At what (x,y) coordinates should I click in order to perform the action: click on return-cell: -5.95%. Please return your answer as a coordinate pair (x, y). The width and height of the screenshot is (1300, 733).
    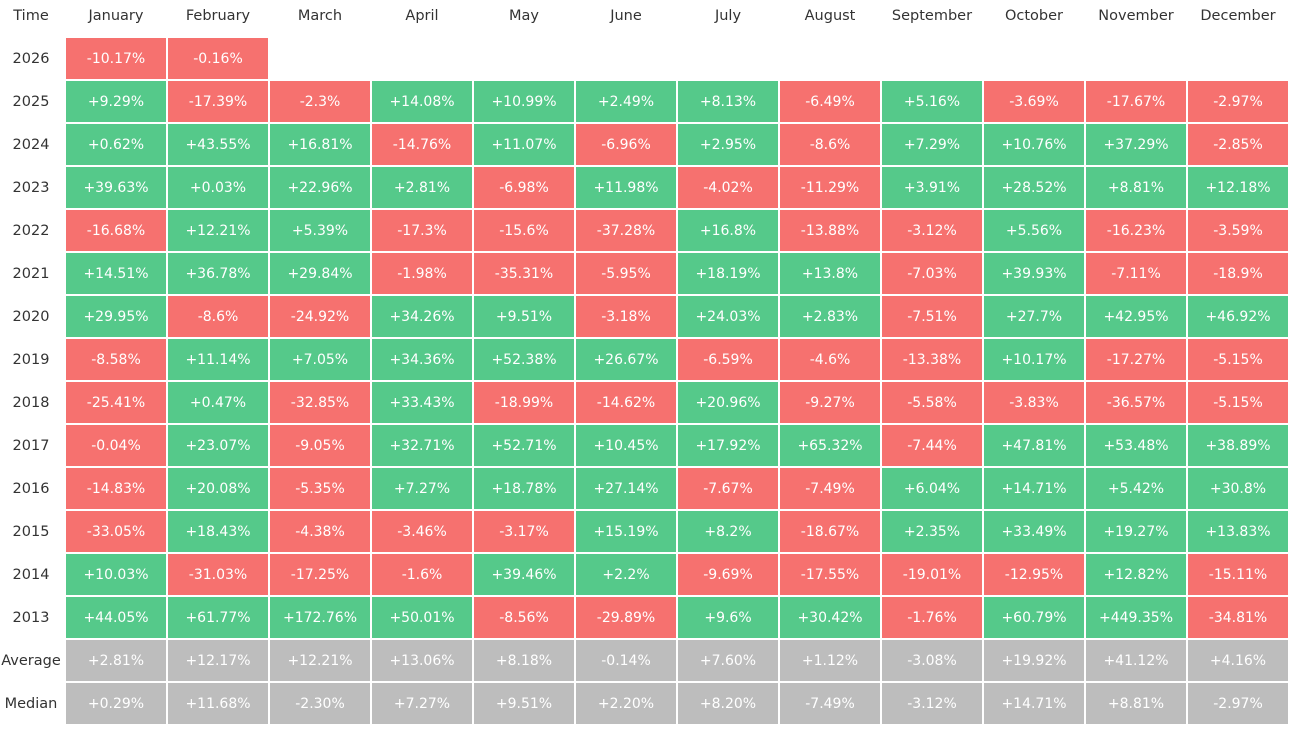
    Looking at the image, I should click on (626, 273).